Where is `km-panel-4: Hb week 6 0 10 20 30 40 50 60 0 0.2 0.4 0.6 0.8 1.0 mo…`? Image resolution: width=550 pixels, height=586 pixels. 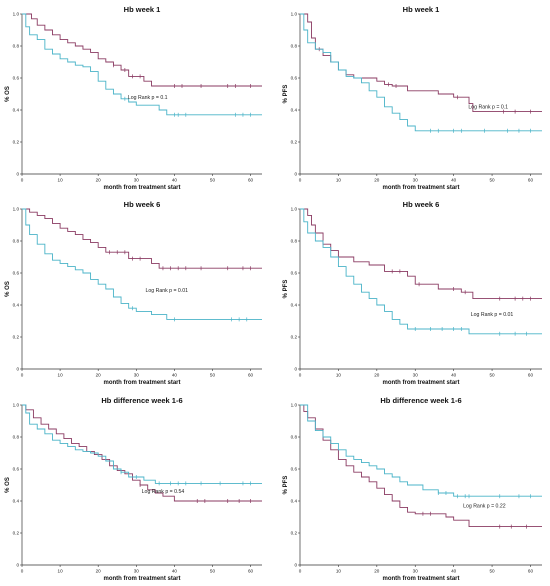
km-panel-4: Hb week 6 0 10 20 30 40 50 60 0 0.2 0.4 0.6 0.8 1.0 mo… is located at coordinates (412, 293).